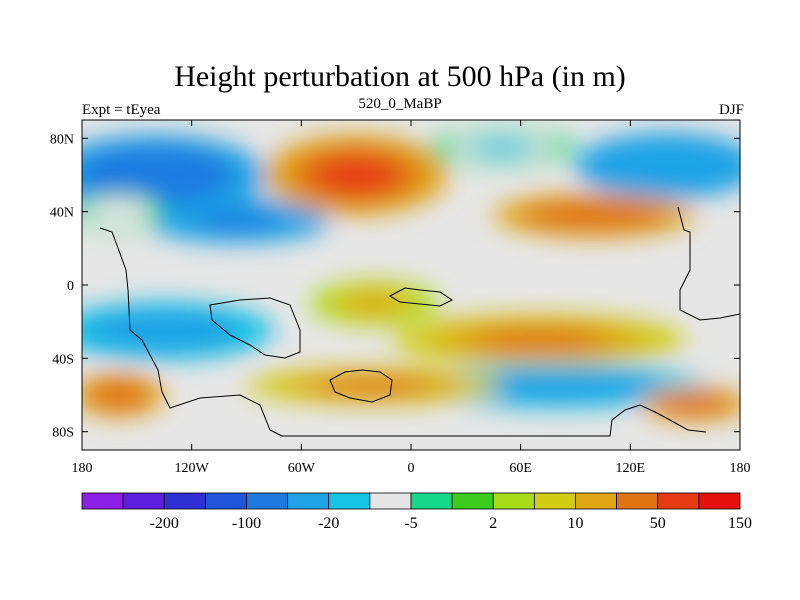 The height and width of the screenshot is (600, 800). I want to click on colorbar-label-2: -20, so click(328, 523).